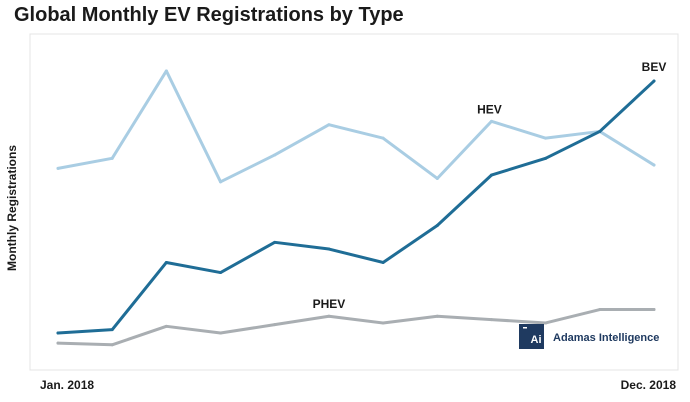 This screenshot has height=402, width=690. What do you see at coordinates (536, 340) in the screenshot?
I see `brand-logo-text: Ai` at bounding box center [536, 340].